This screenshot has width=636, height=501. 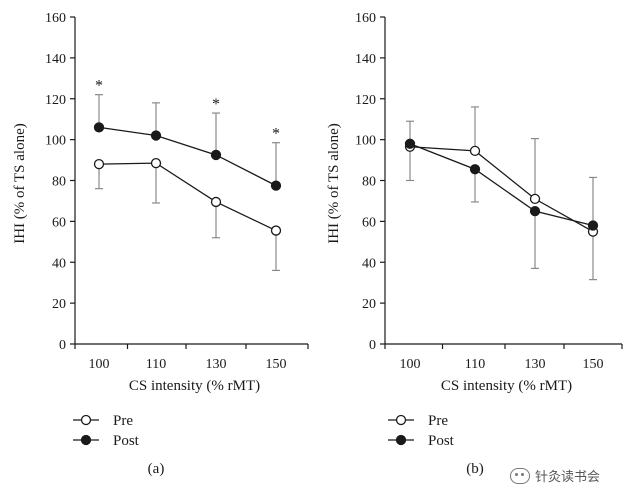 I want to click on wechat-icon, so click(x=520, y=475).